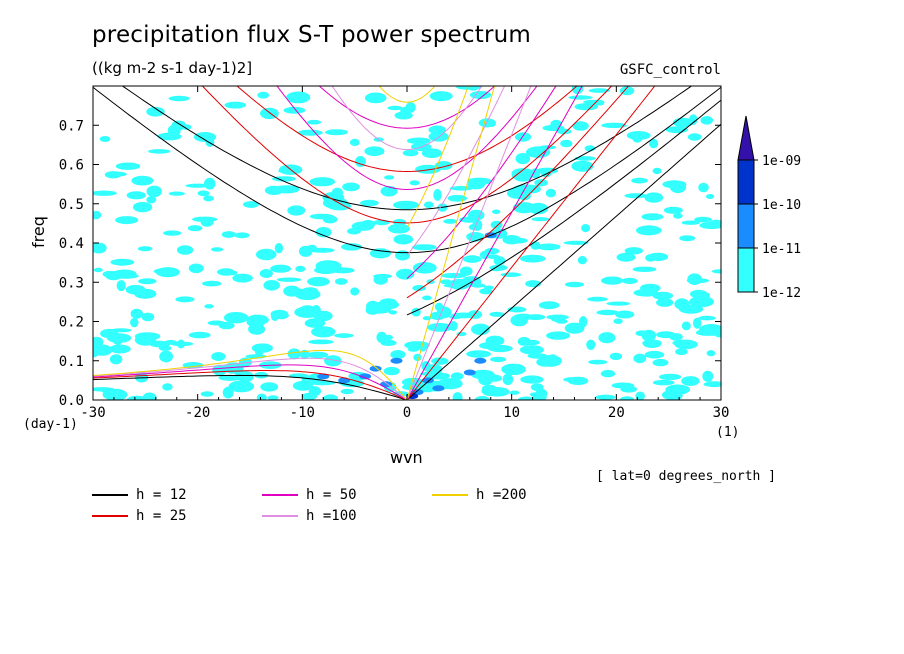 The height and width of the screenshot is (654, 904). Describe the element at coordinates (309, 516) in the screenshot. I see `legend-item: h =100` at that location.